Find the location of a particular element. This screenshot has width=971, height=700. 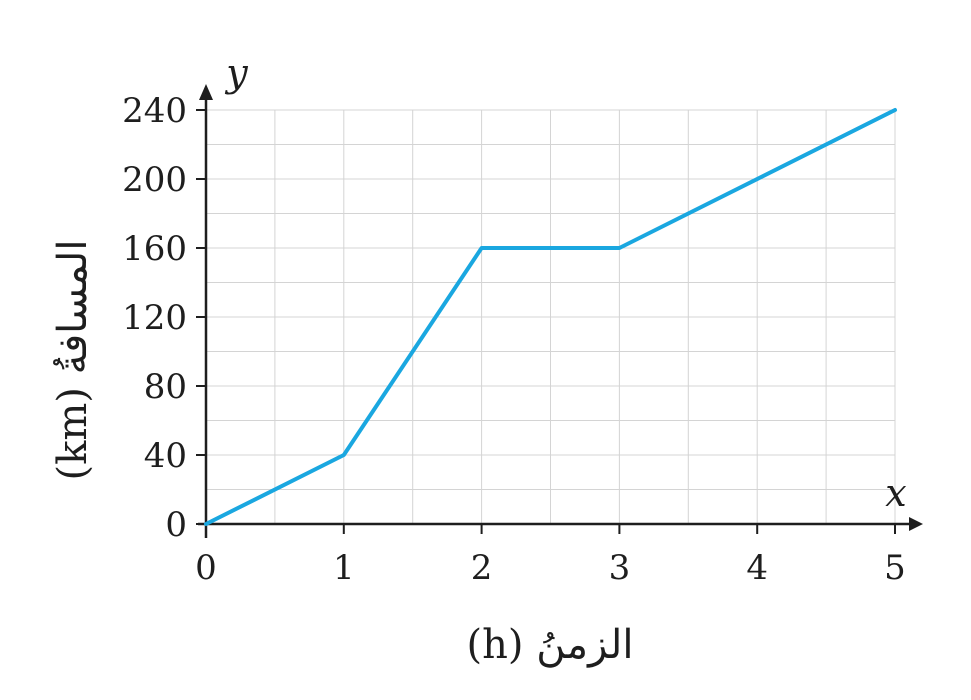

x-tick-label: 2 is located at coordinates (482, 568).